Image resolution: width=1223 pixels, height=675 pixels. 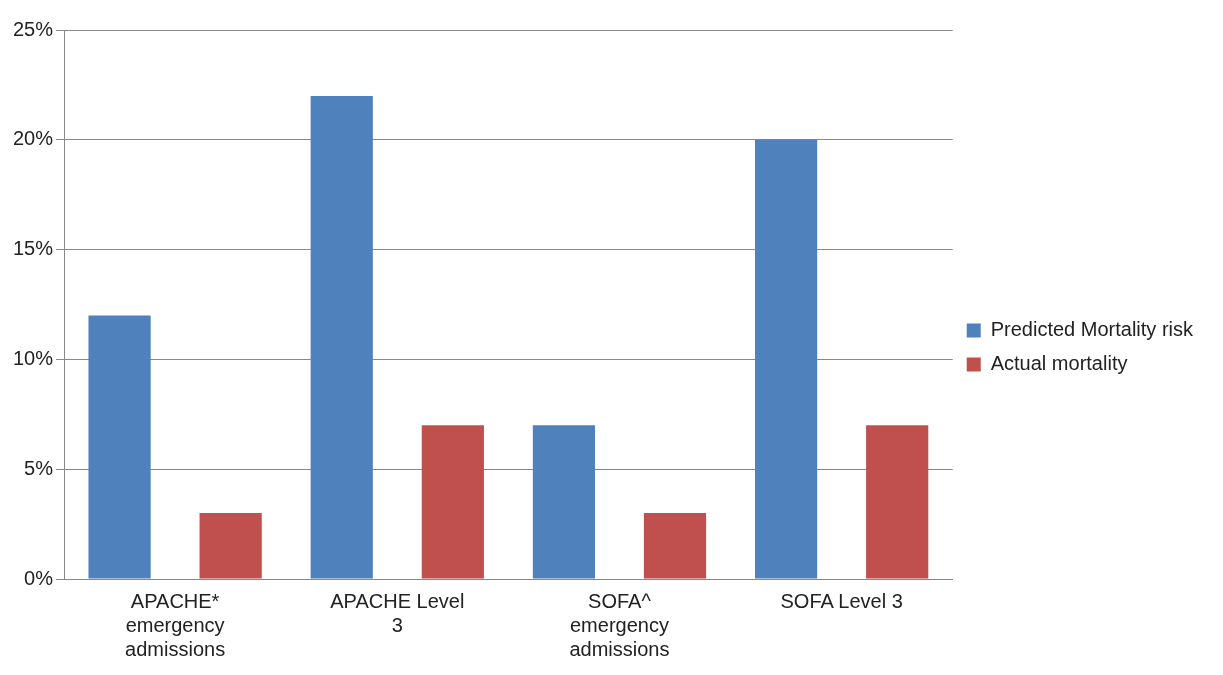 I want to click on y-tick-label: 20%, so click(x=33, y=138).